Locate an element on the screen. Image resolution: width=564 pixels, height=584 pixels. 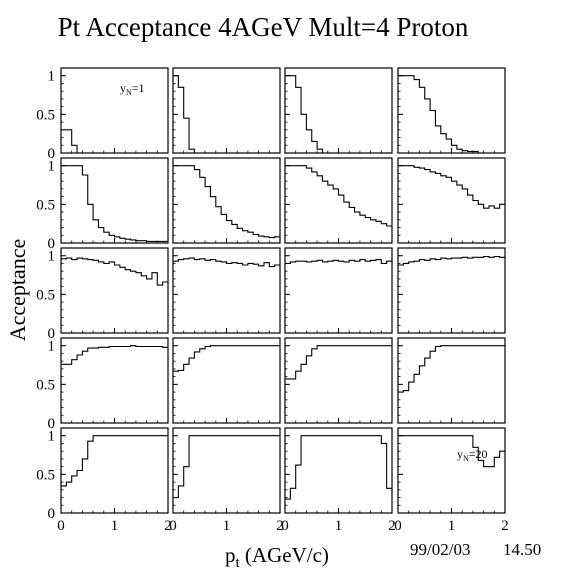
panel-1: 00.51 is located at coordinates (102, 114).